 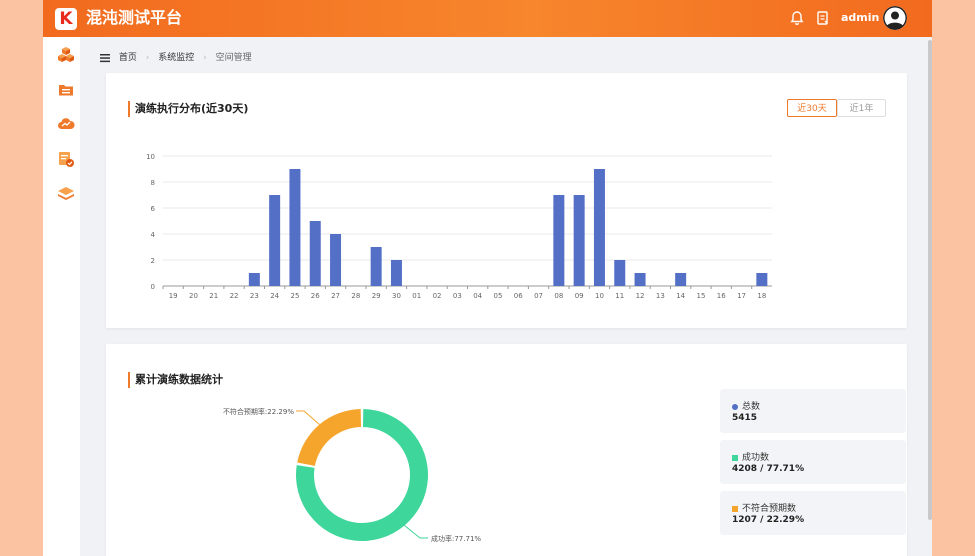 I want to click on stat-unexpected-value: 1207 / 22.29%, so click(x=768, y=520).